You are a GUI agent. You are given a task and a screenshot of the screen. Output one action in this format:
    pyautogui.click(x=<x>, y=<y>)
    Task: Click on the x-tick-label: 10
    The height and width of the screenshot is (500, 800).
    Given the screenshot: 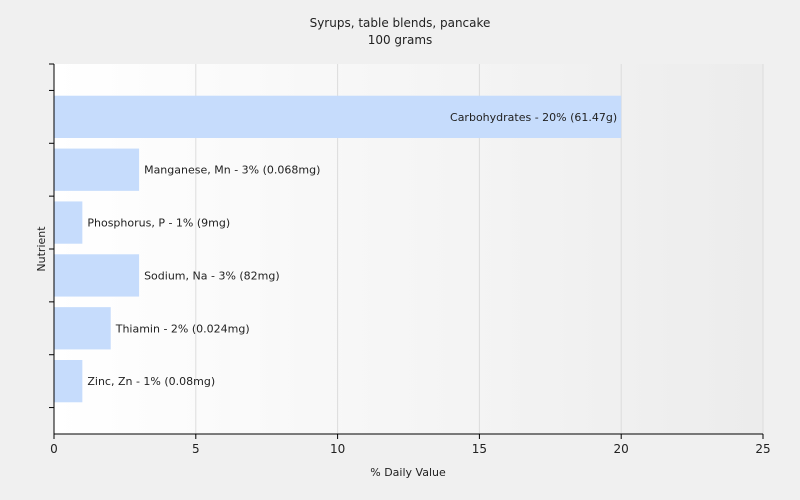 What is the action you would take?
    pyautogui.click(x=337, y=449)
    